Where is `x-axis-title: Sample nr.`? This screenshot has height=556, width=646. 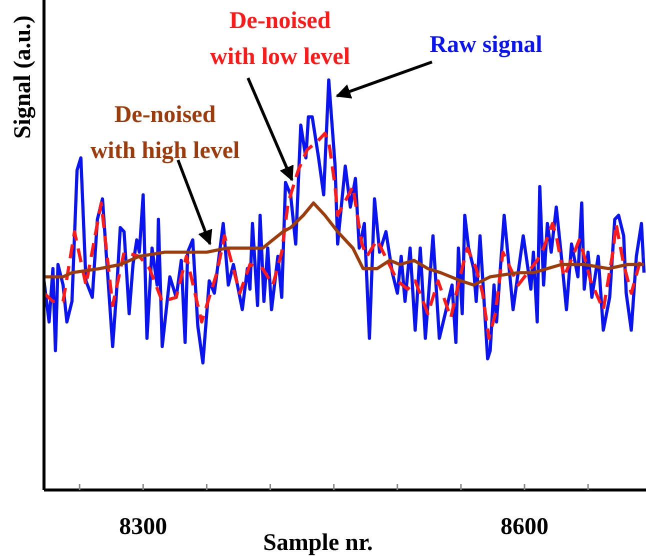
x-axis-title: Sample nr. is located at coordinates (318, 543).